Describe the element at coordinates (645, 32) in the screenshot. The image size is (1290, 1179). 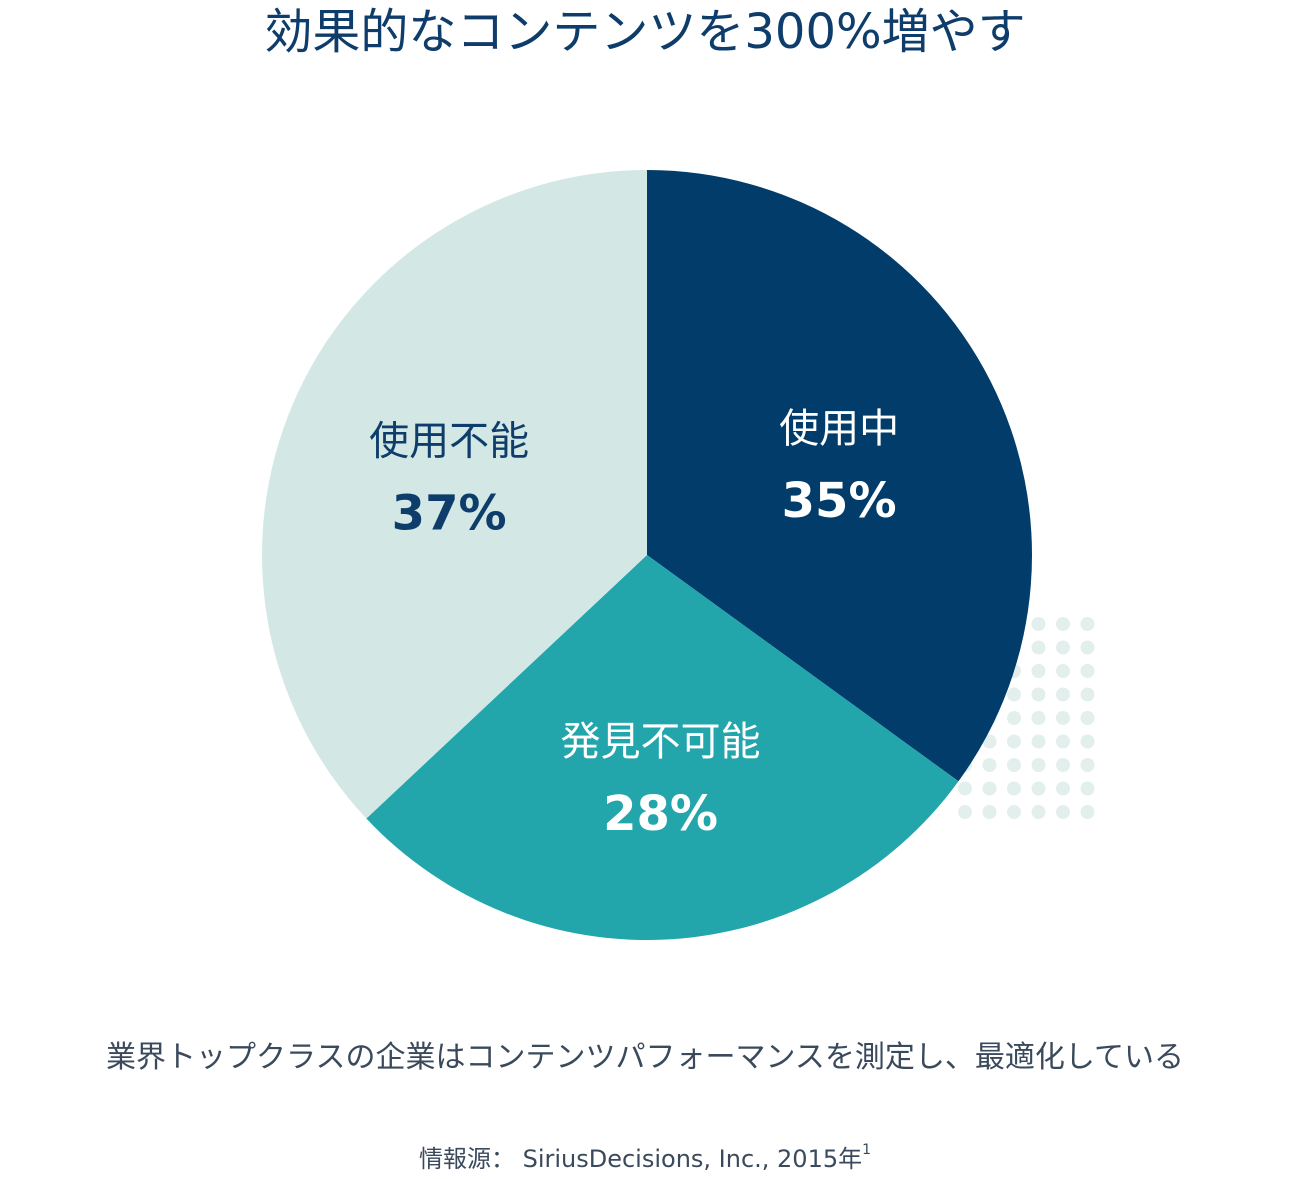
I see `chart-title: 効果的なコンテンツを300%増やす` at that location.